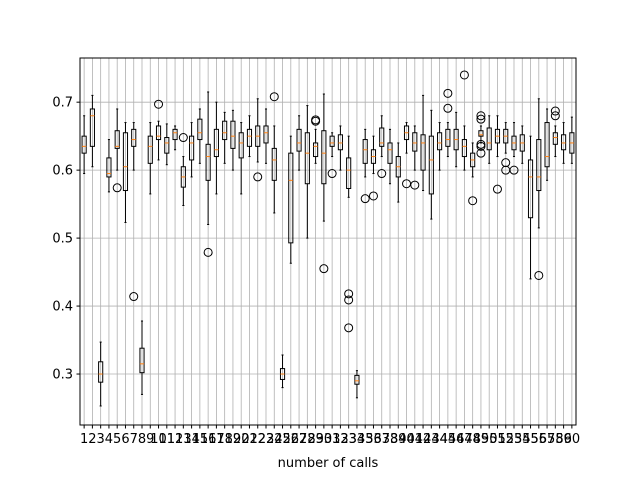 This screenshot has height=480, width=640. What do you see at coordinates (282, 439) in the screenshot?
I see `x-tick-label: 25` at bounding box center [282, 439].